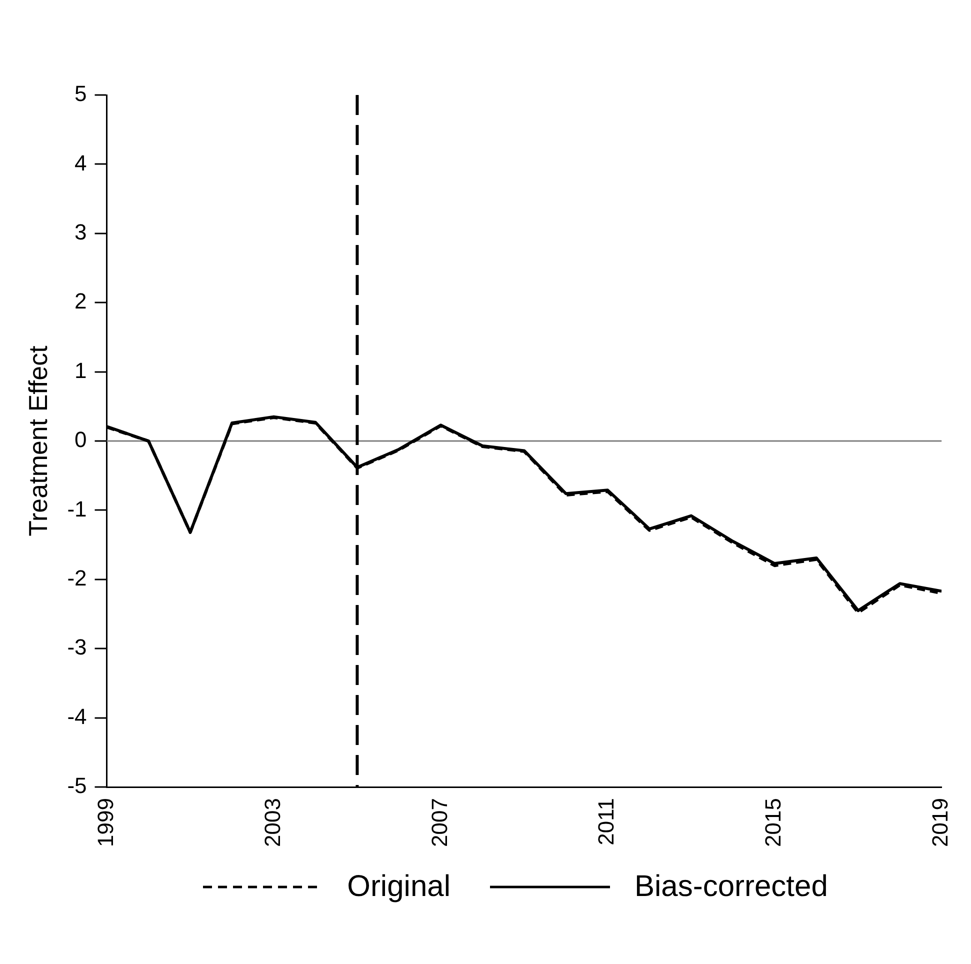 The width and height of the screenshot is (971, 964). What do you see at coordinates (80, 301) in the screenshot?
I see `y-tick-label: 2` at bounding box center [80, 301].